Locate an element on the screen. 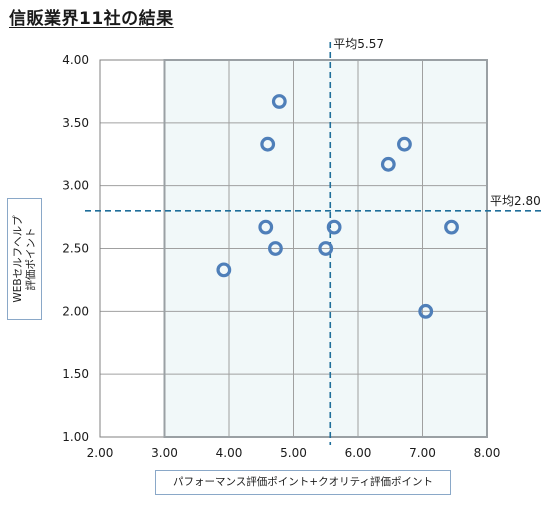  y-tick-label: 1.00 is located at coordinates (75, 437).